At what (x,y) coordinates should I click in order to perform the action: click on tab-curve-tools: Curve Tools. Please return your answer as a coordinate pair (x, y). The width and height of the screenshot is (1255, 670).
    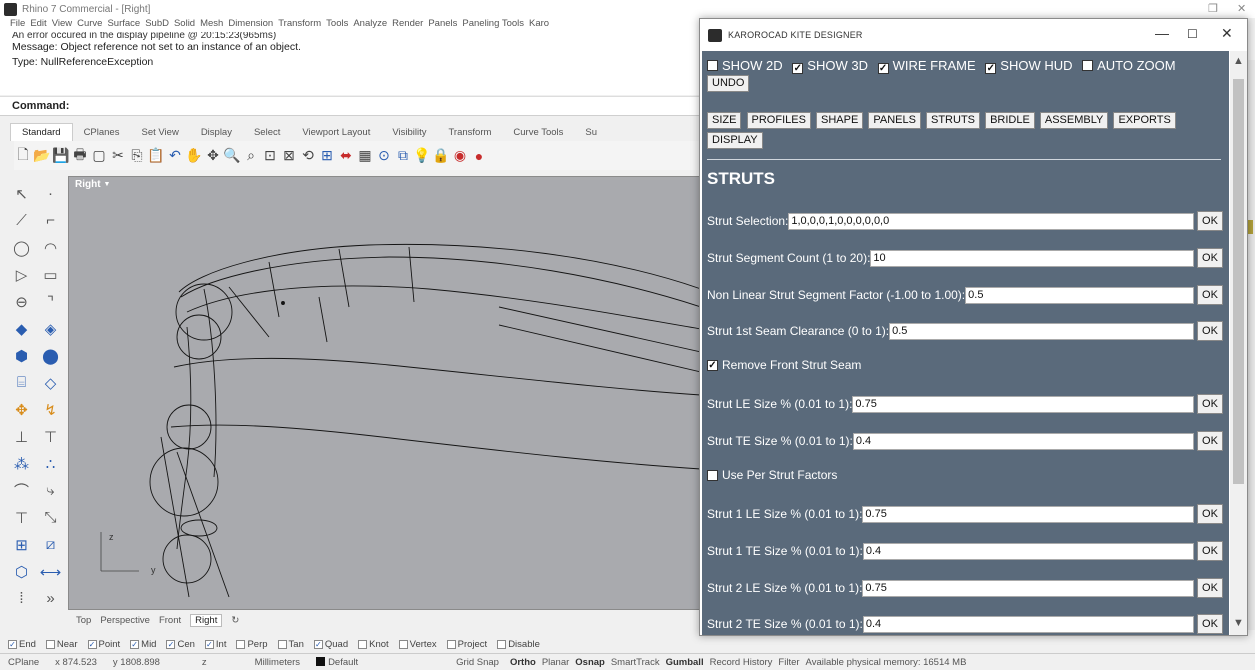
    Looking at the image, I should click on (538, 132).